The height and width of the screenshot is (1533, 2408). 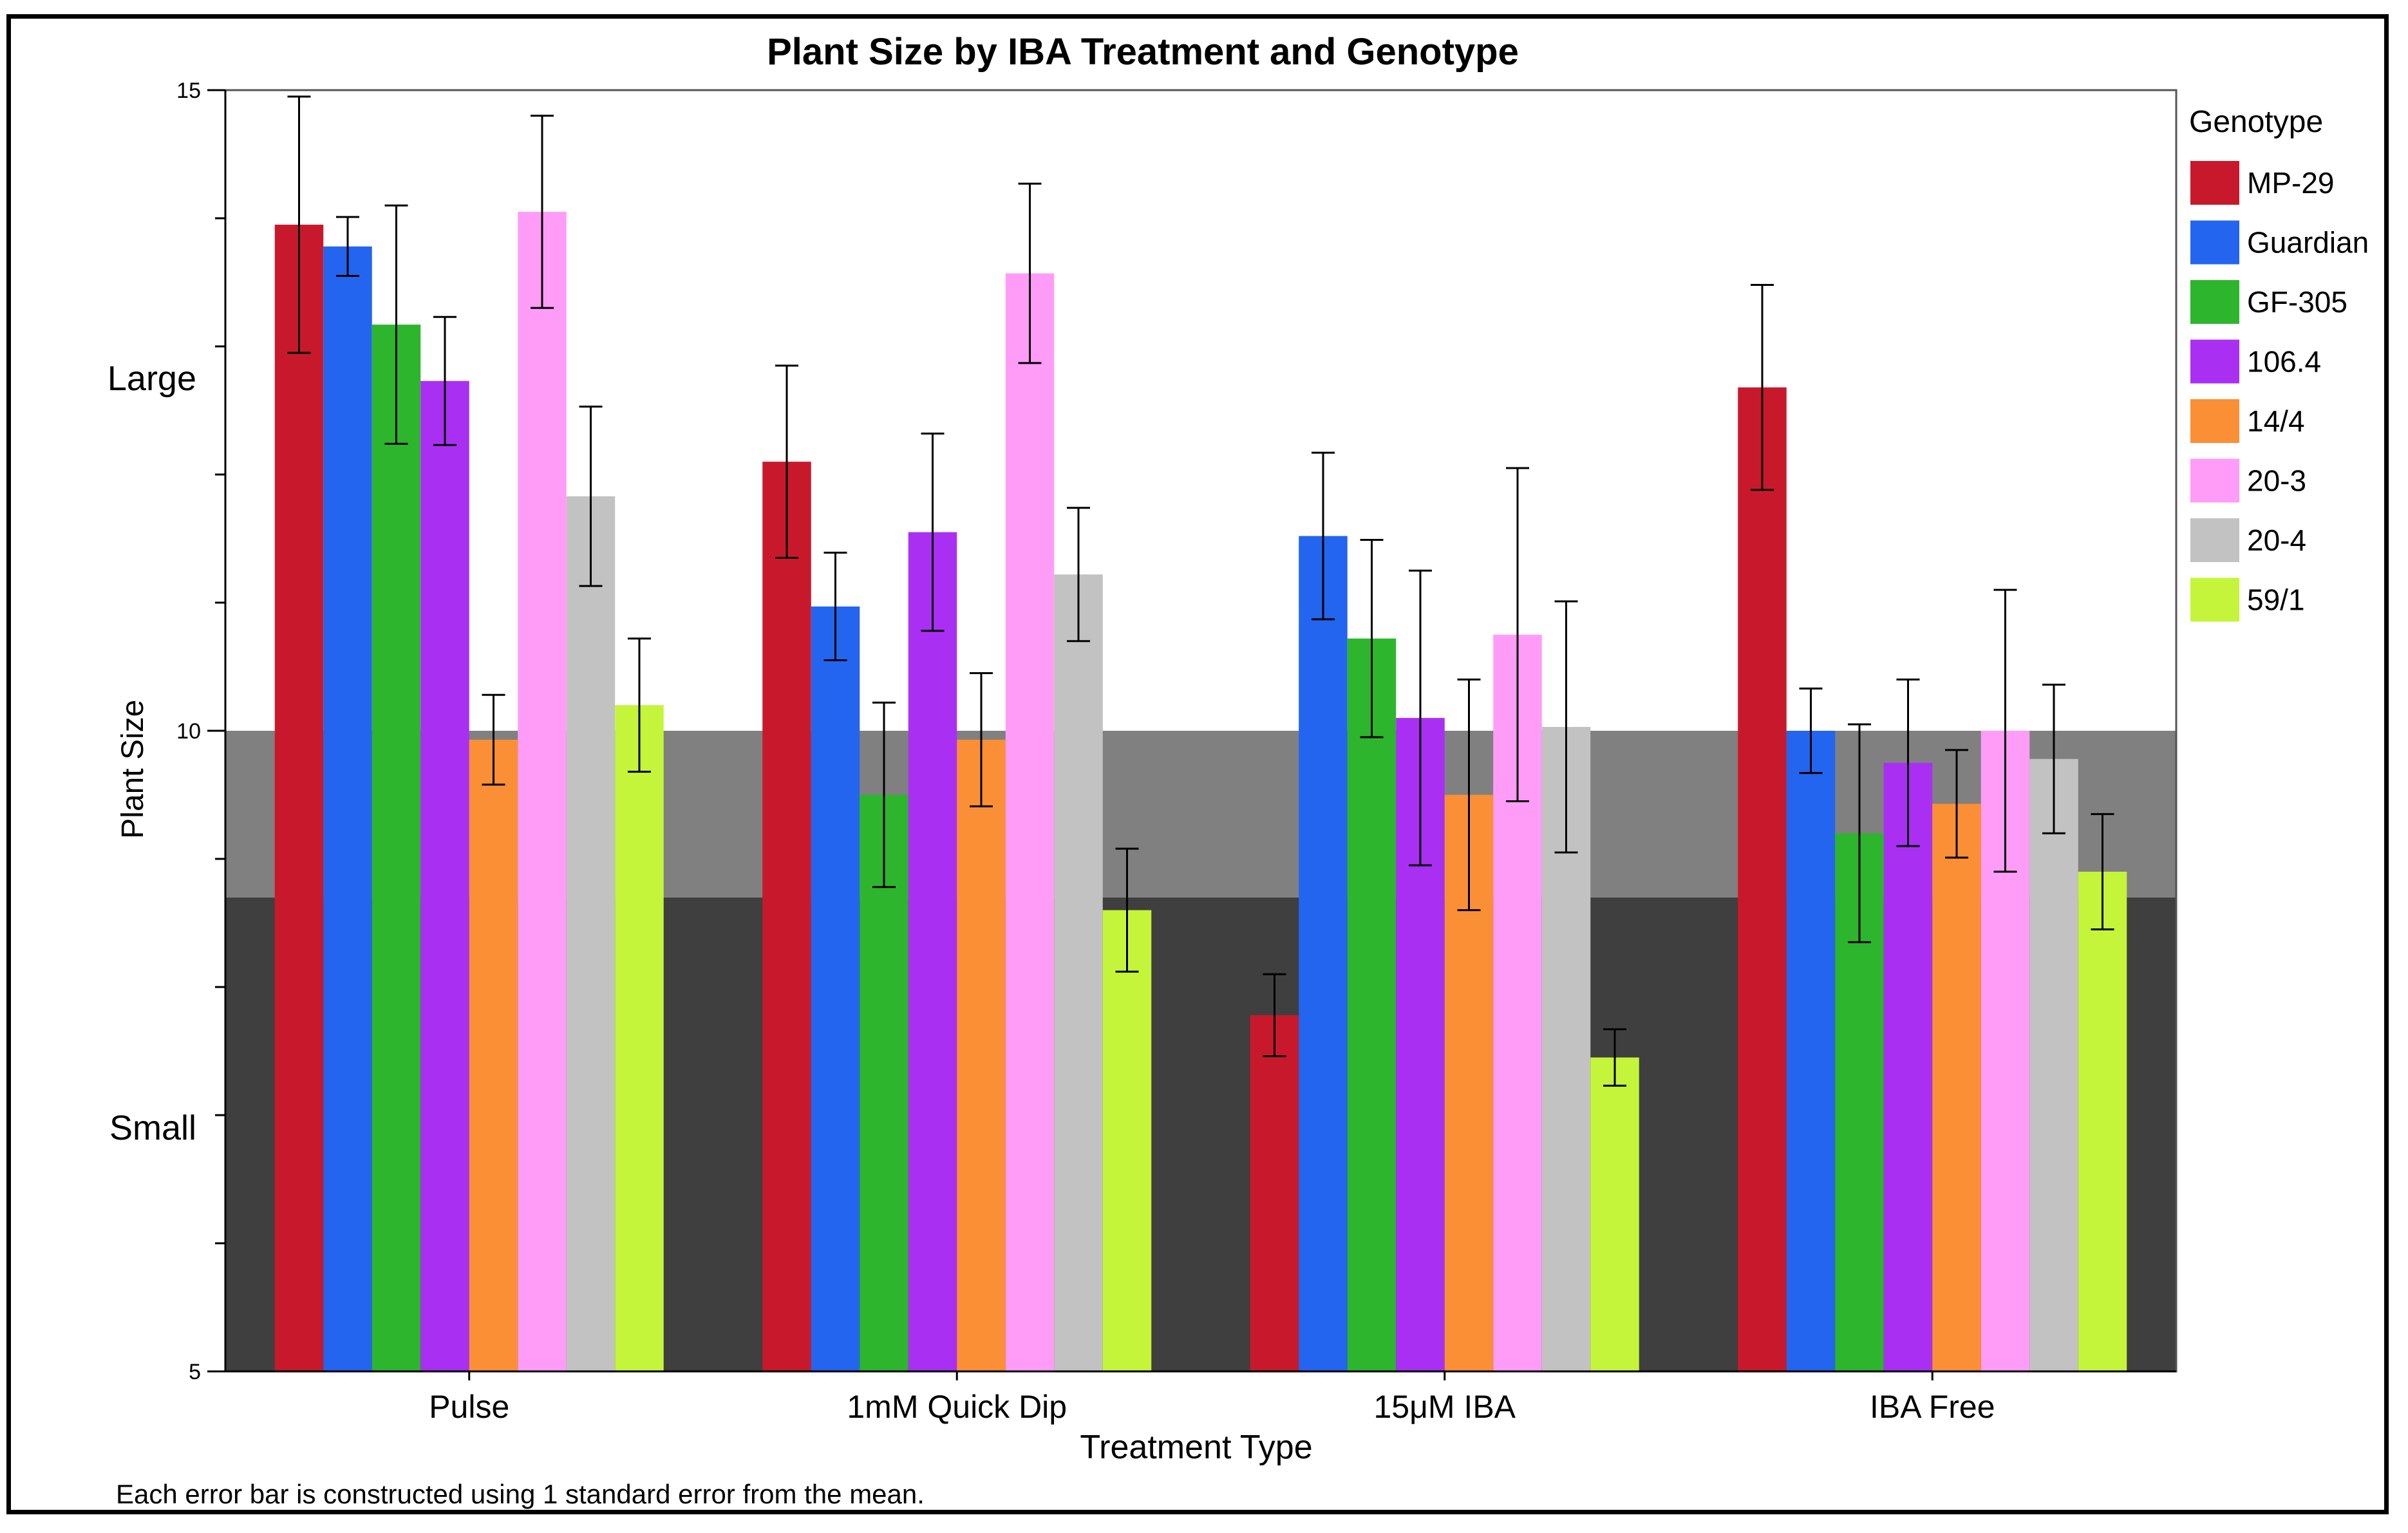 What do you see at coordinates (152, 379) in the screenshot?
I see `y-category-label-large: Large` at bounding box center [152, 379].